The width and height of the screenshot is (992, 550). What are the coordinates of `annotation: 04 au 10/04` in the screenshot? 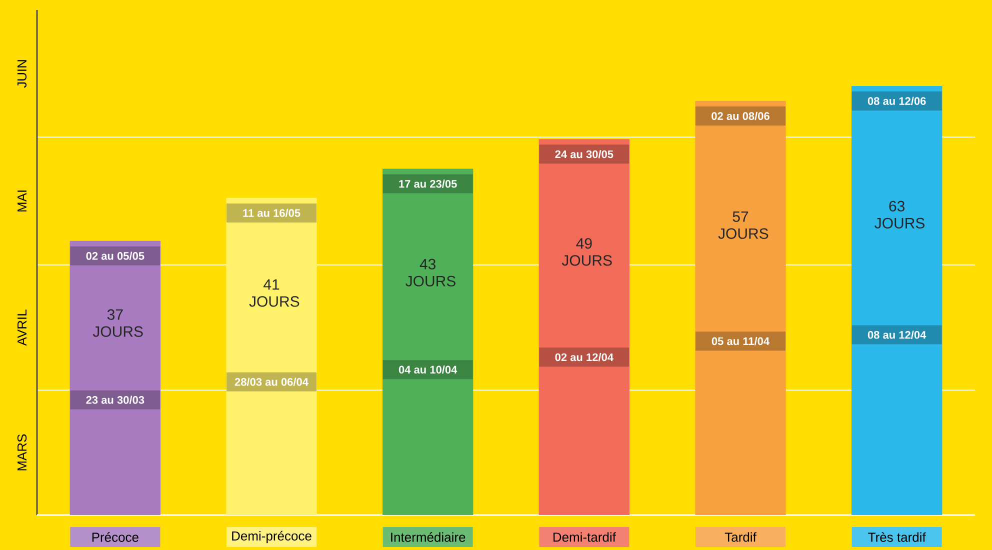 It's located at (428, 369).